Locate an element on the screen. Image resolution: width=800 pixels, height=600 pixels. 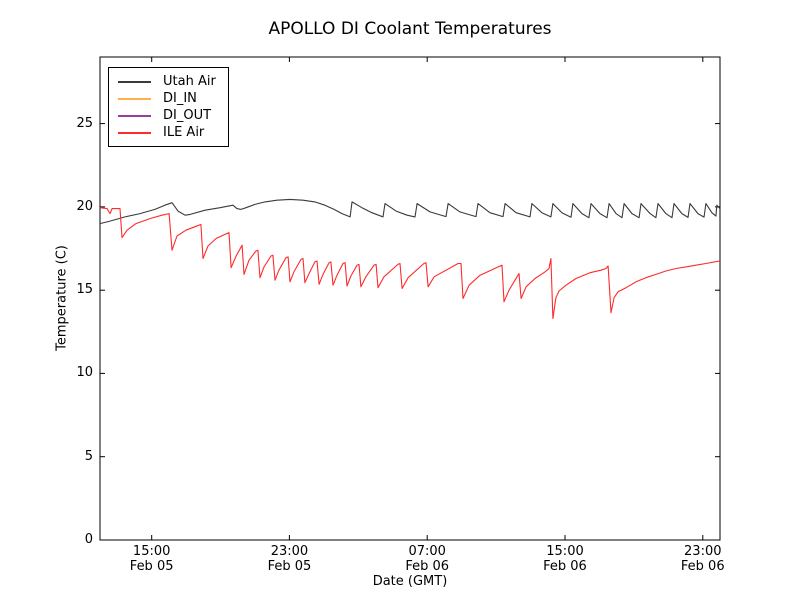
y-tick-label: 0 is located at coordinates (88, 539).